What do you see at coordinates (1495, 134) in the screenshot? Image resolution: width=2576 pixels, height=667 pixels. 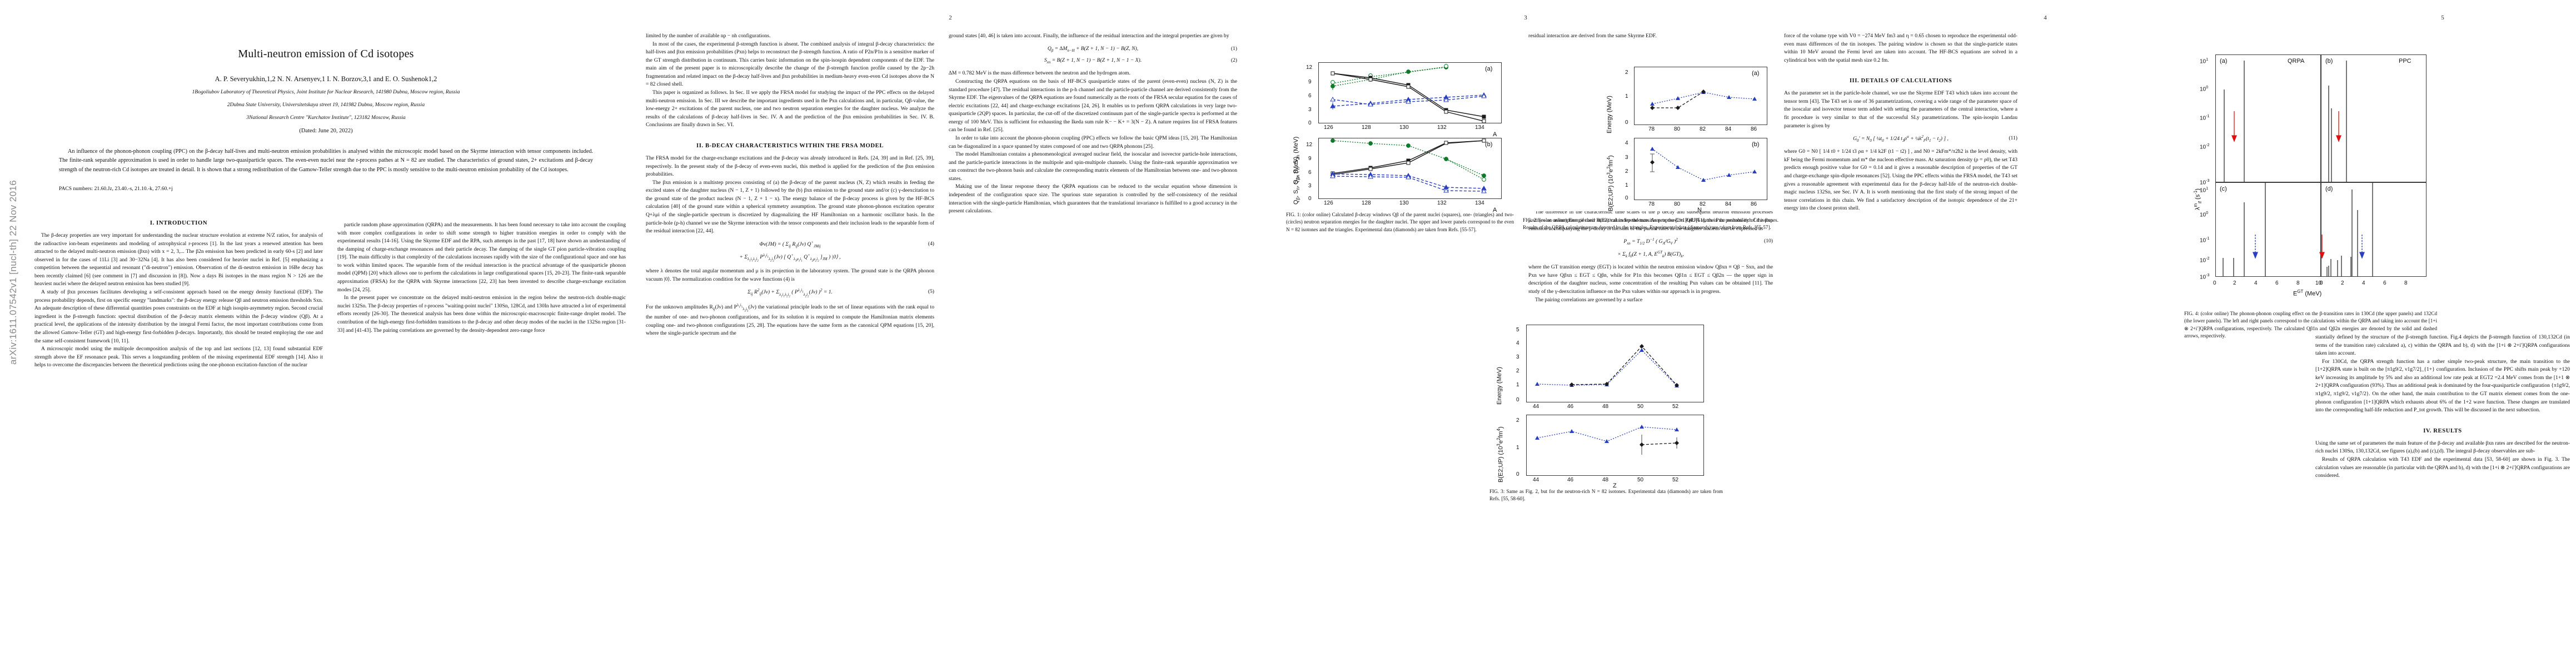 I see `fig1-xlabel-a: A` at bounding box center [1495, 134].